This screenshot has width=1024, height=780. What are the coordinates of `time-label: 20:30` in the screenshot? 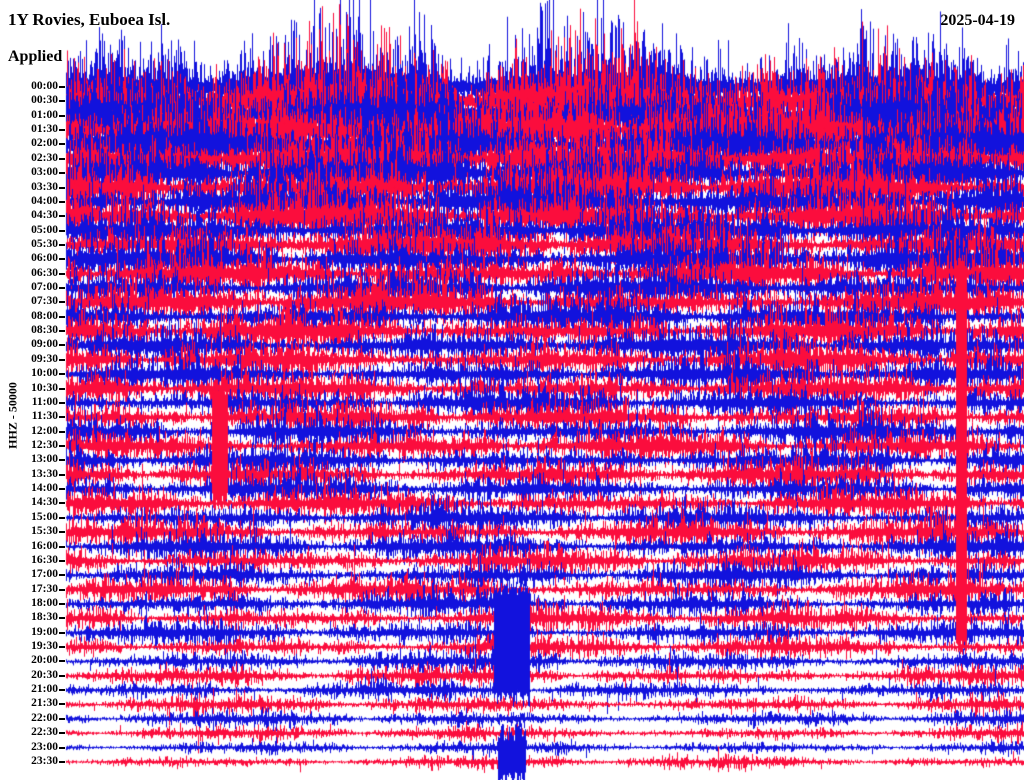 It's located at (44, 674).